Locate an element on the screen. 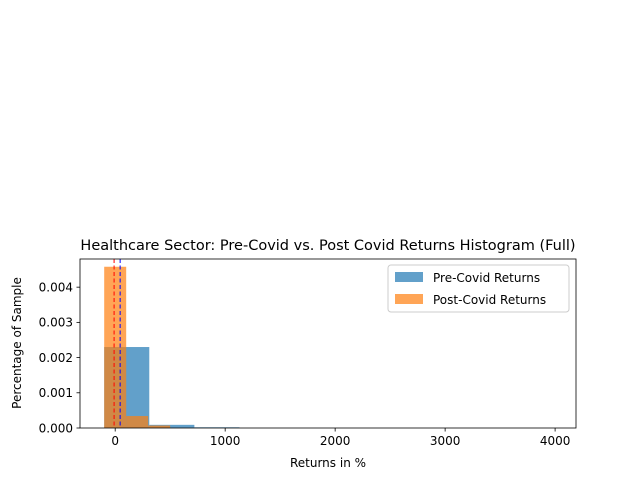  y-tick-label: 0.002 is located at coordinates (56, 358).